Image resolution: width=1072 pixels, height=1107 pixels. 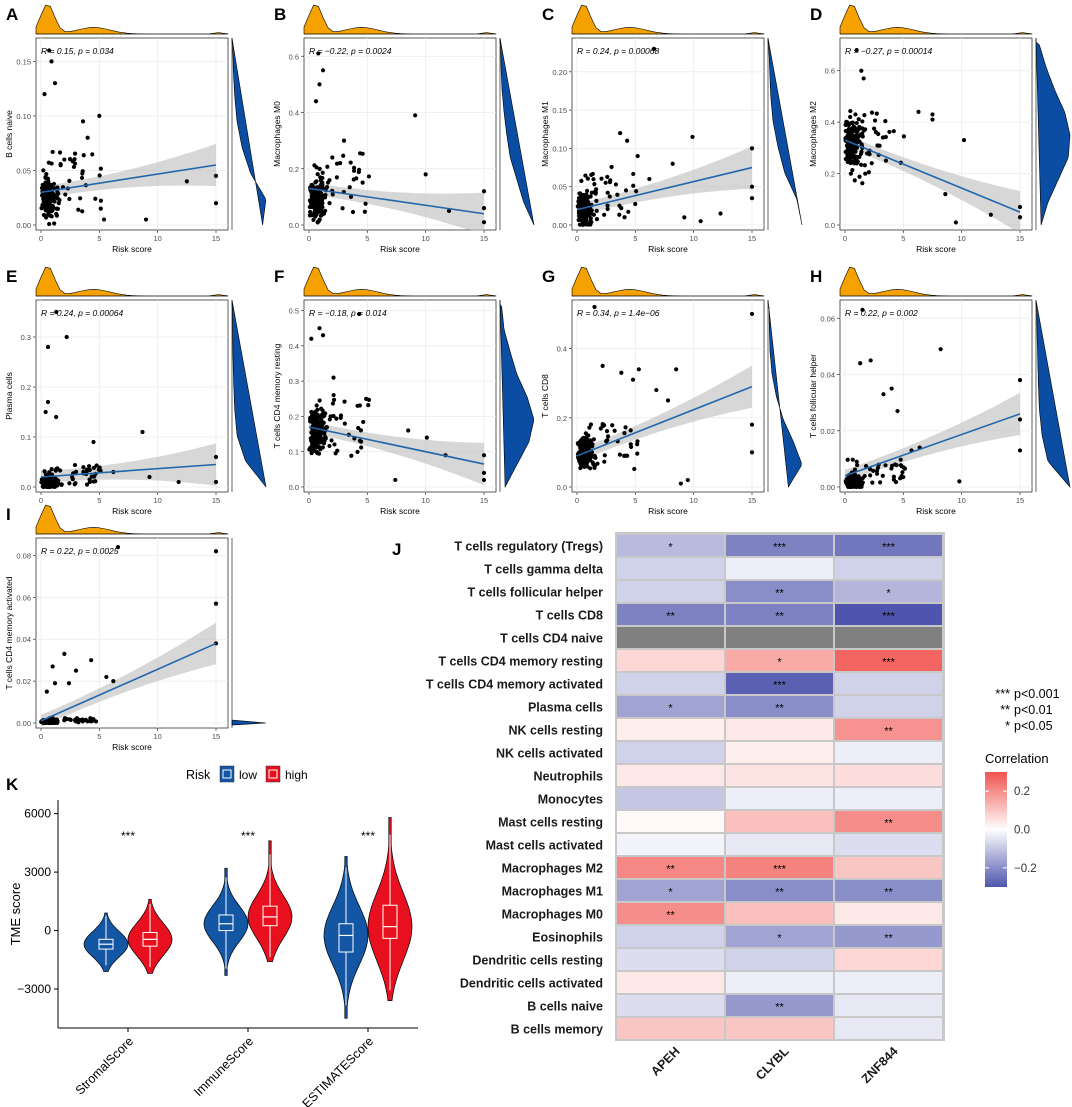 I want to click on regression-line, so click(x=128, y=682).